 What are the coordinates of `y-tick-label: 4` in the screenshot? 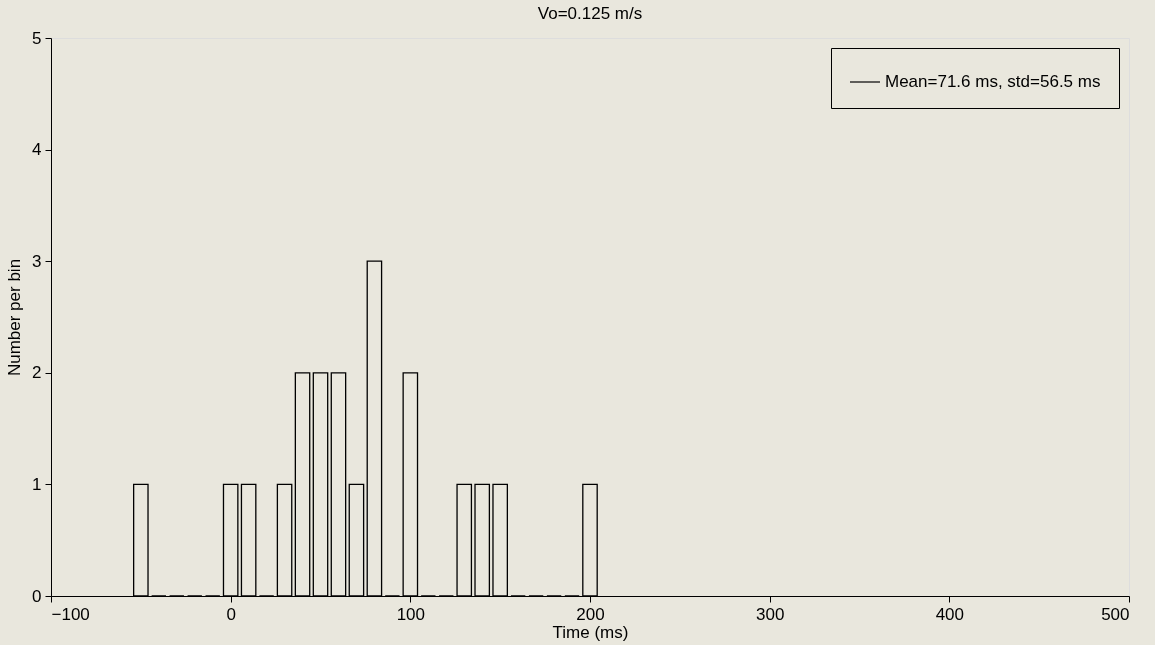 It's located at (37, 150).